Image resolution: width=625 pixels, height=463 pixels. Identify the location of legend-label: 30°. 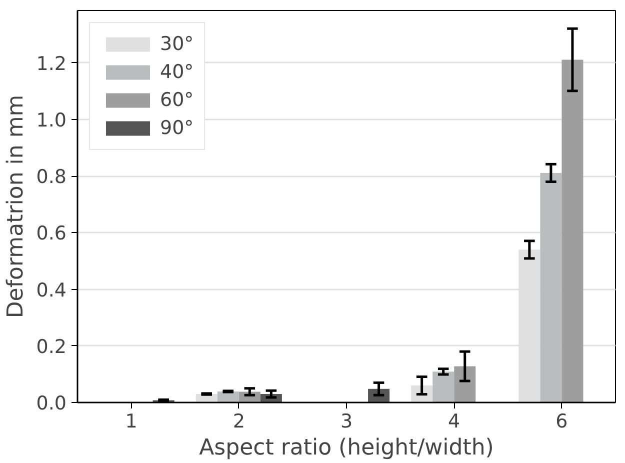
(177, 44).